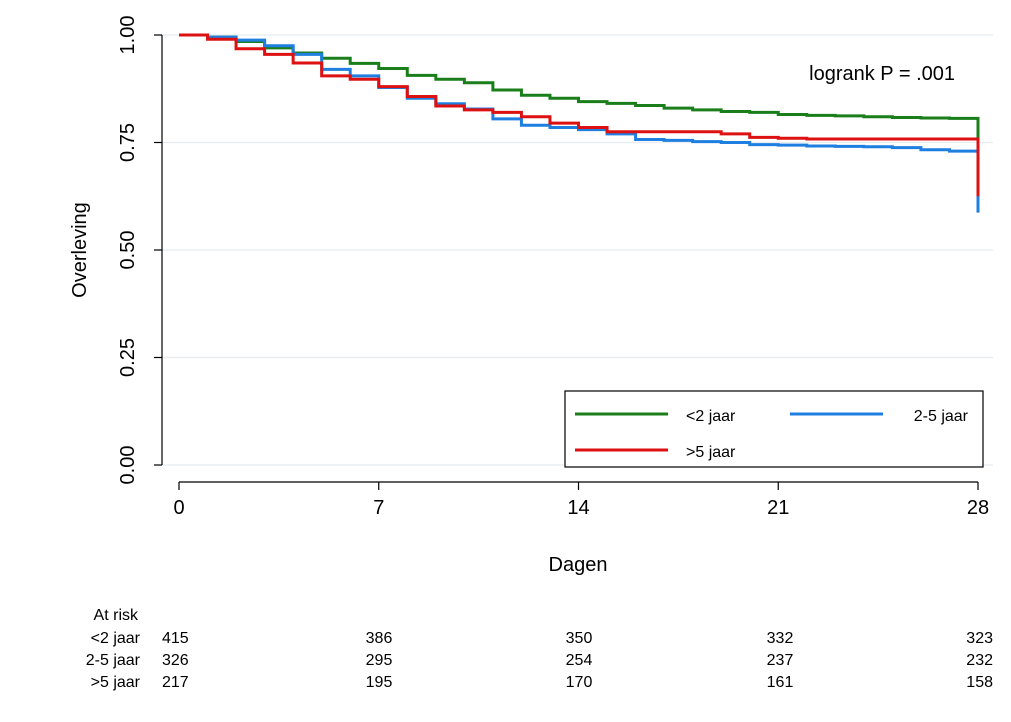 This screenshot has height=722, width=1011. Describe the element at coordinates (778, 508) in the screenshot. I see `x-tick-label: 21` at that location.